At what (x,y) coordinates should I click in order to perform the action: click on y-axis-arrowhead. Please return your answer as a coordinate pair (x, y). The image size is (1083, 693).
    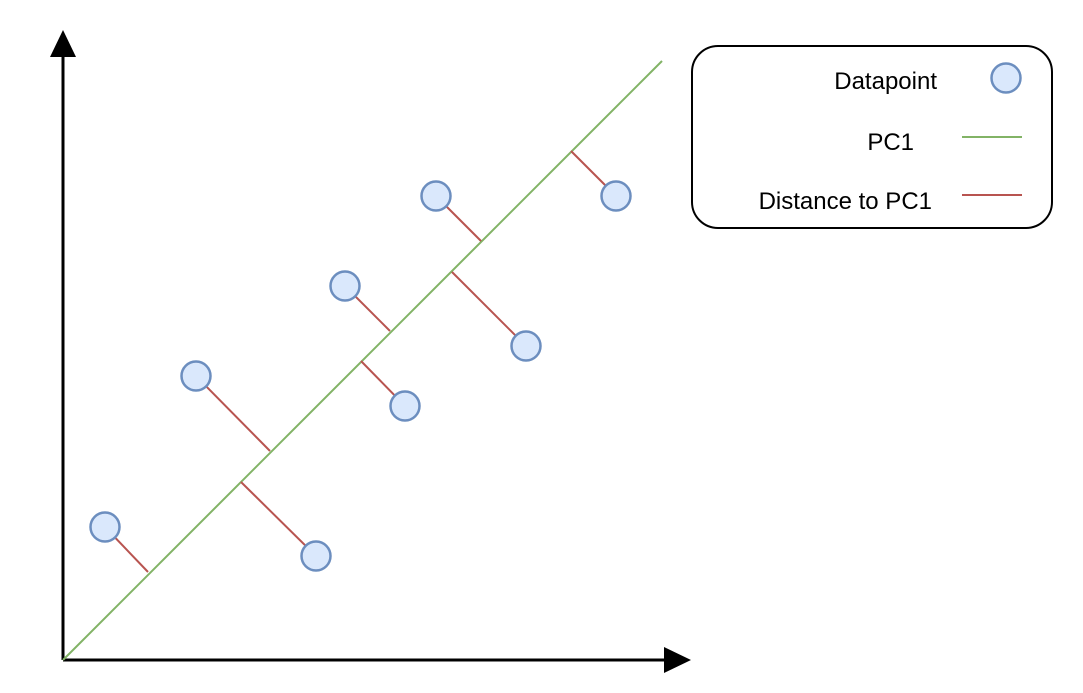
    Looking at the image, I should click on (63, 43).